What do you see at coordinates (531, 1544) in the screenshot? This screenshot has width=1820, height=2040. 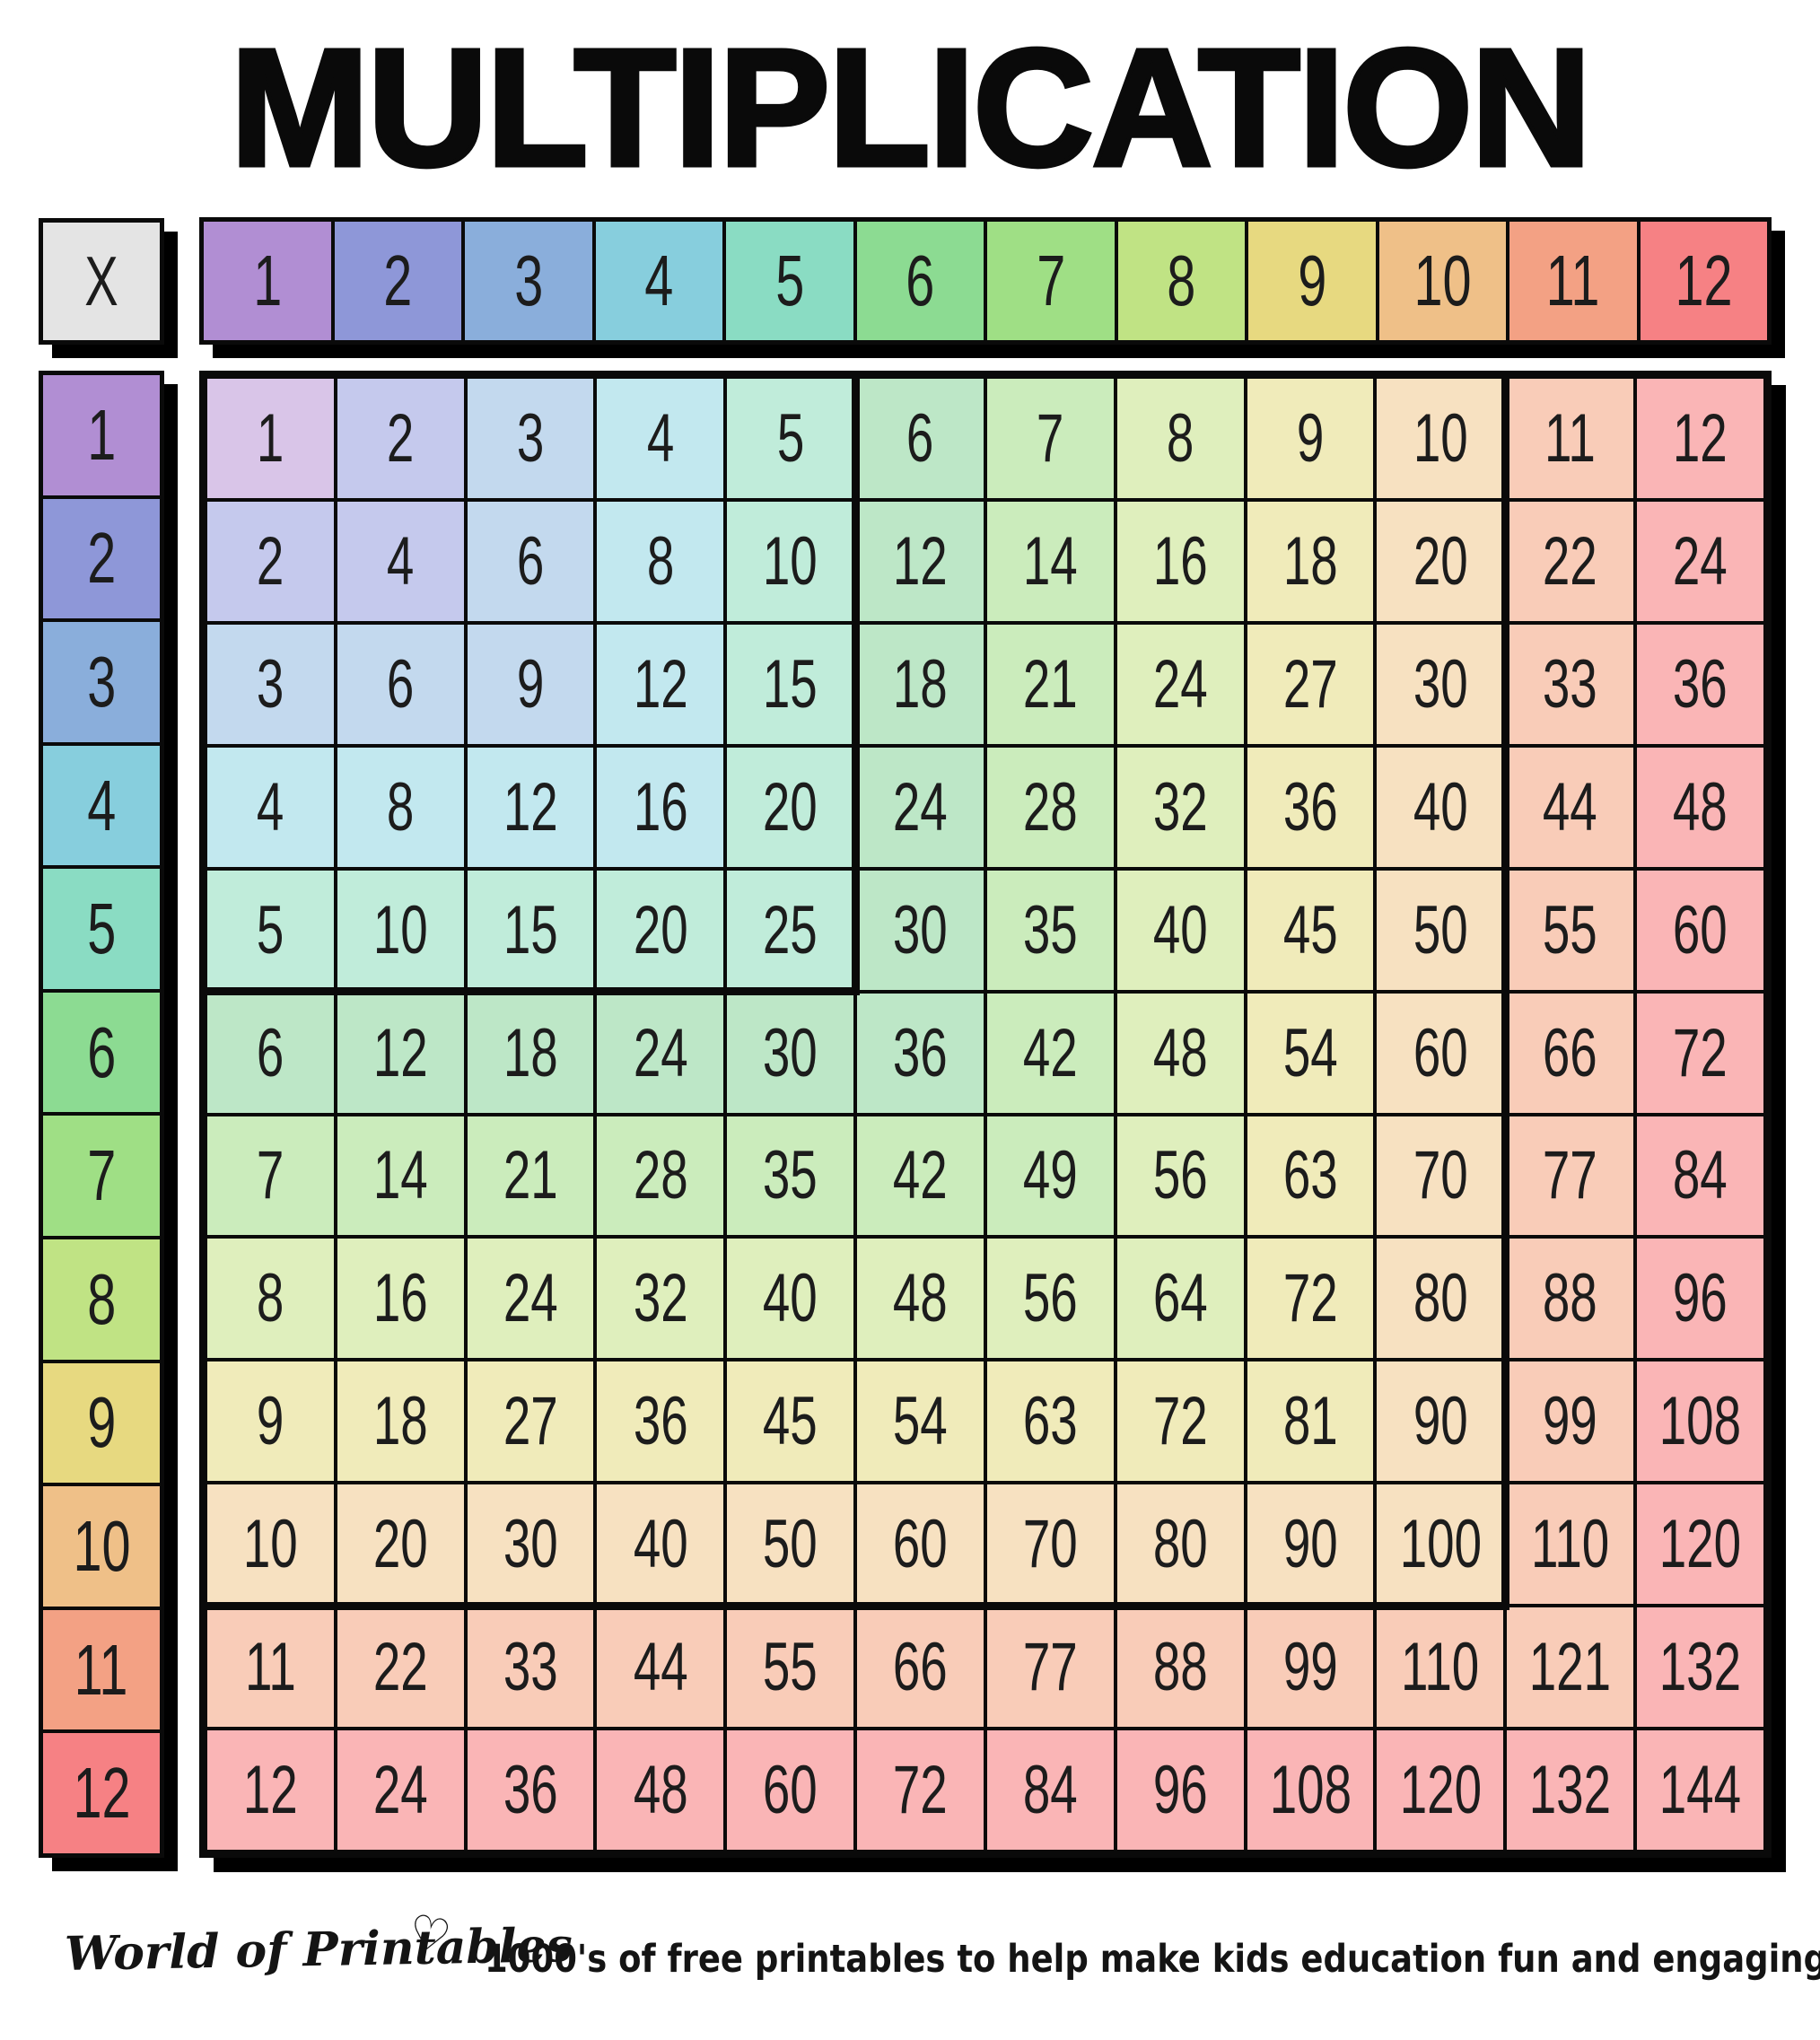 I see `grid-cell-10x3: 30` at bounding box center [531, 1544].